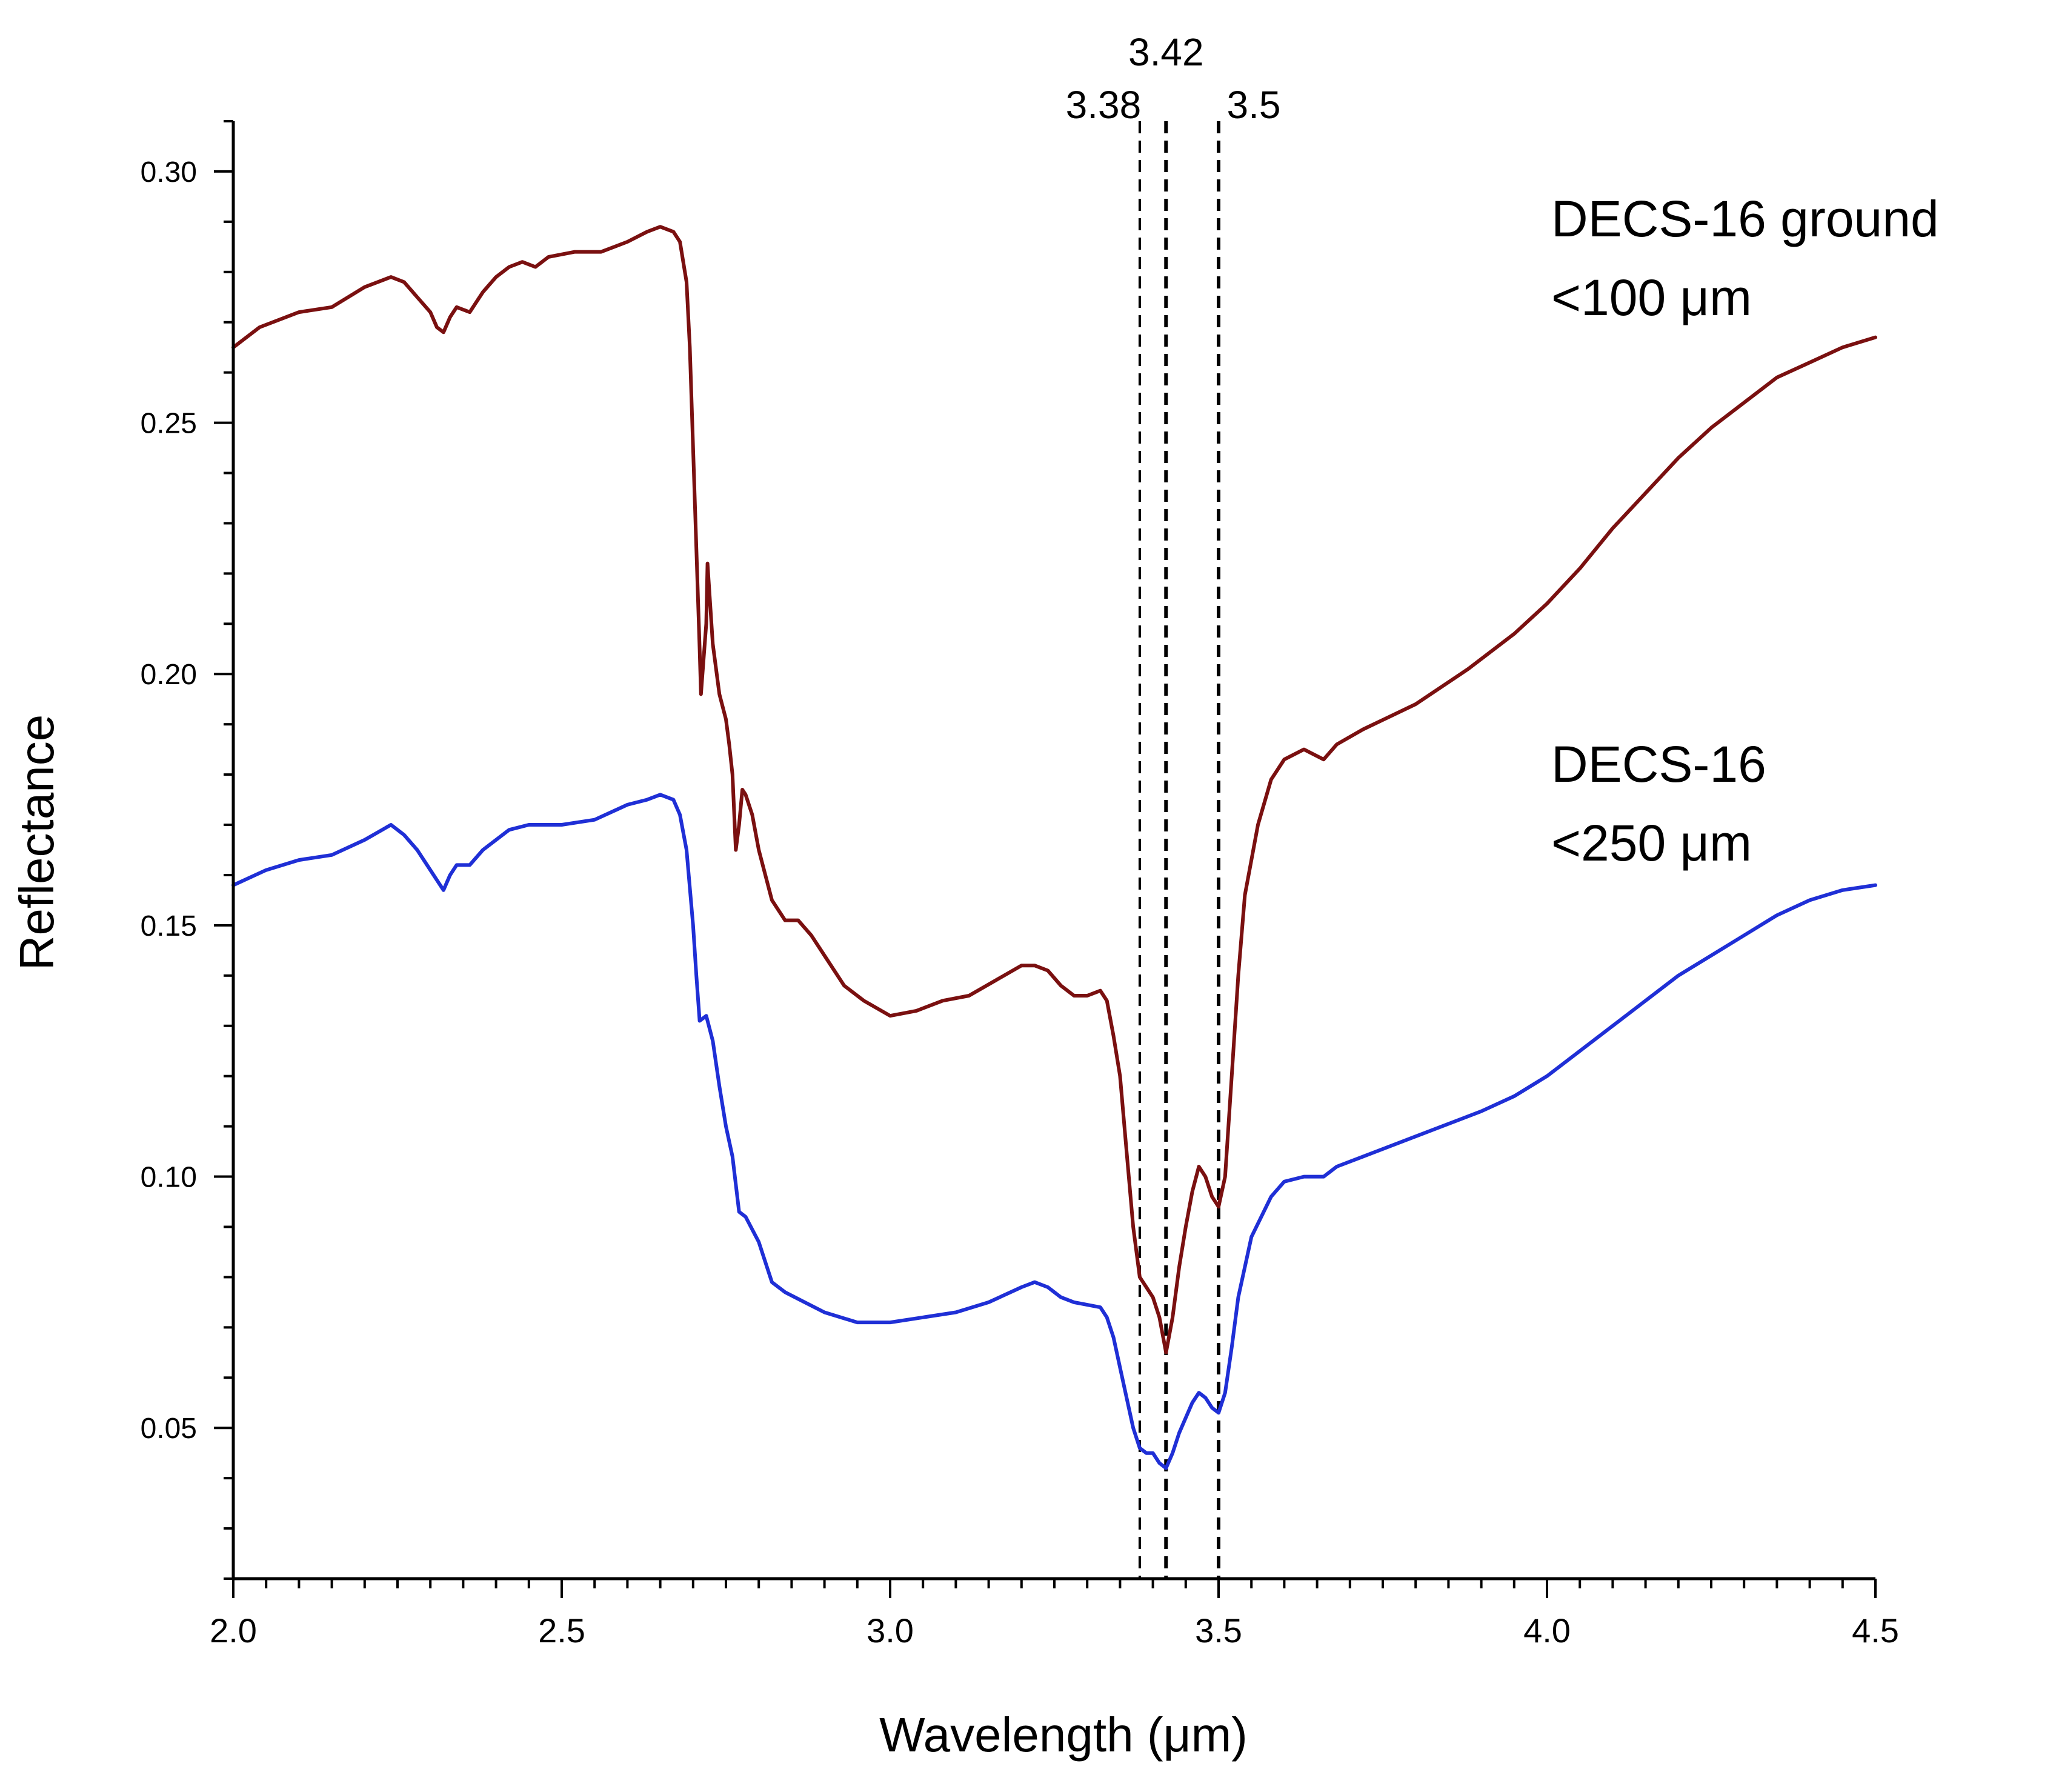 Image resolution: width=2056 pixels, height=1792 pixels. What do you see at coordinates (233, 1631) in the screenshot?
I see `x-tick-label: 2.0` at bounding box center [233, 1631].